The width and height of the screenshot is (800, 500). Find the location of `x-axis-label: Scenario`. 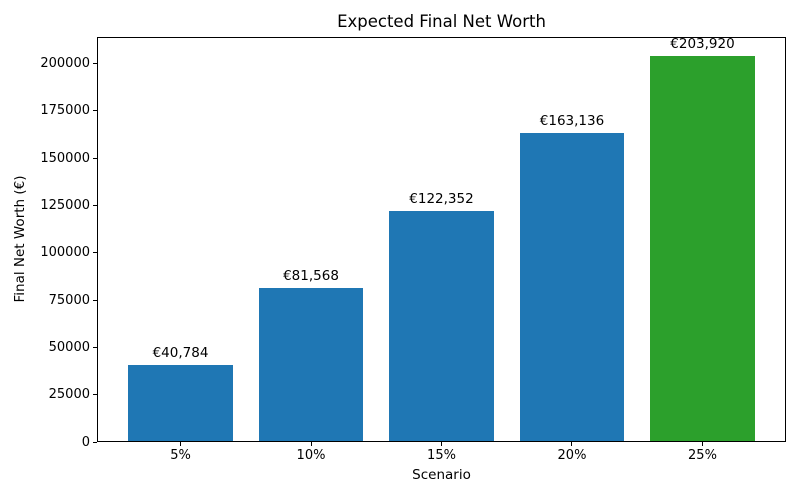

x-axis-label: Scenario is located at coordinates (441, 475).